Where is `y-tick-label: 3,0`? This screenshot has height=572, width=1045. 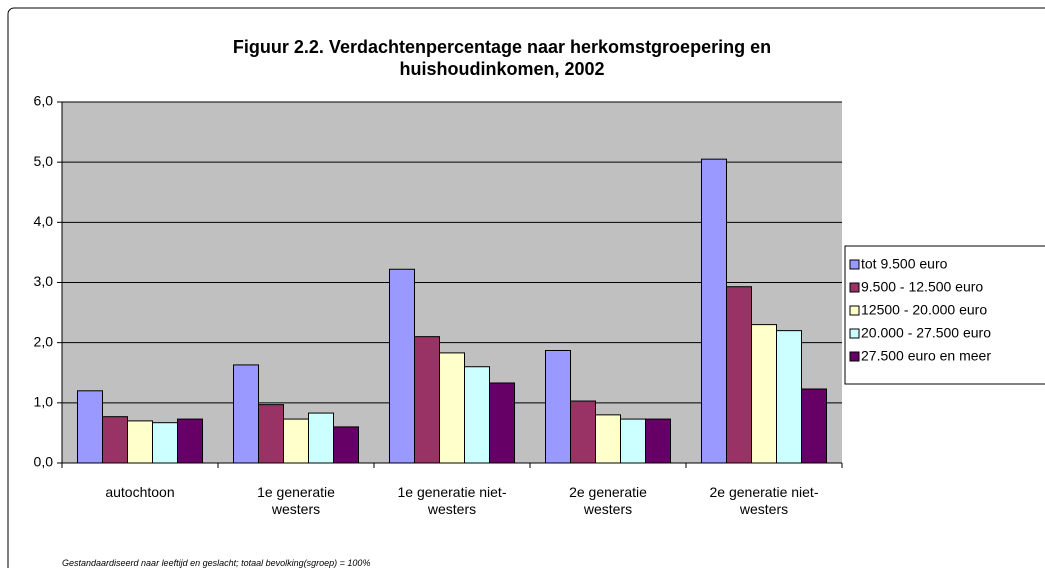
y-tick-label: 3,0 is located at coordinates (44, 281).